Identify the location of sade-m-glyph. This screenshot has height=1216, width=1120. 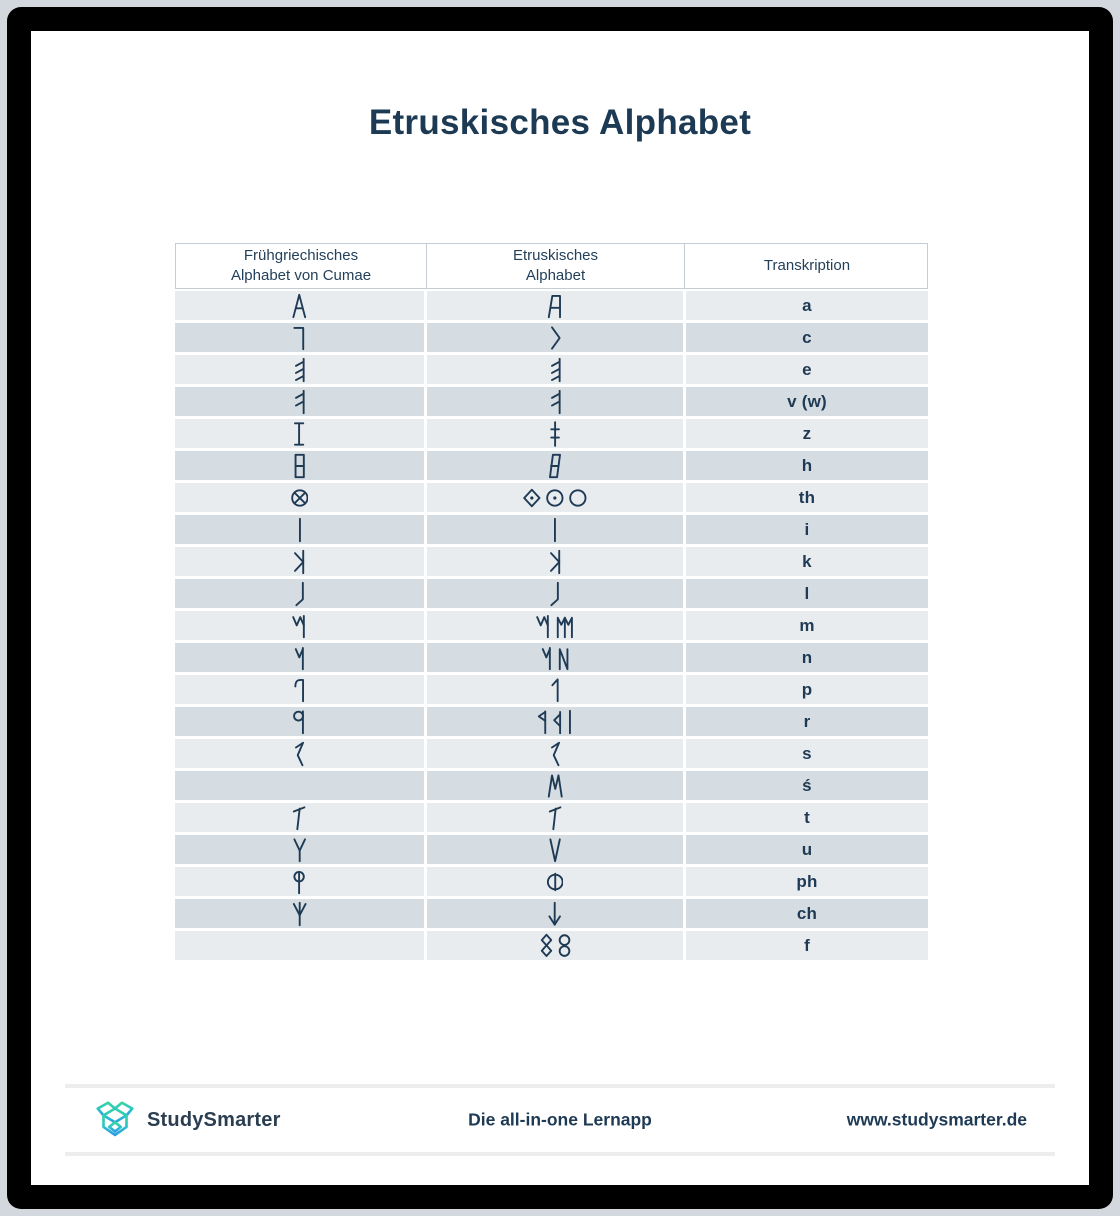
(555, 785).